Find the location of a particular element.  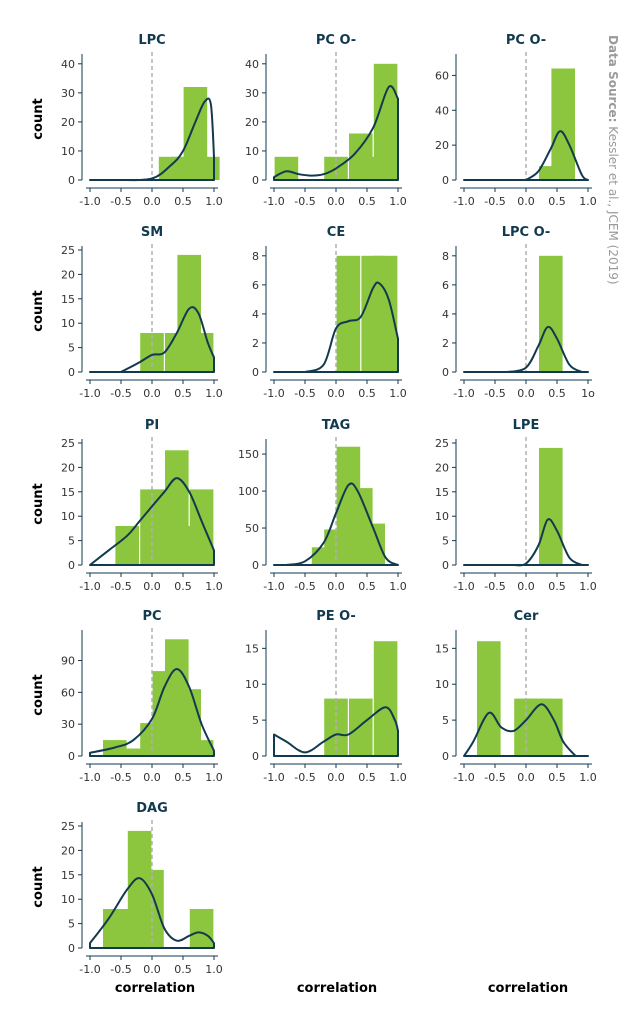

panel-title: PE O- is located at coordinates (336, 616).